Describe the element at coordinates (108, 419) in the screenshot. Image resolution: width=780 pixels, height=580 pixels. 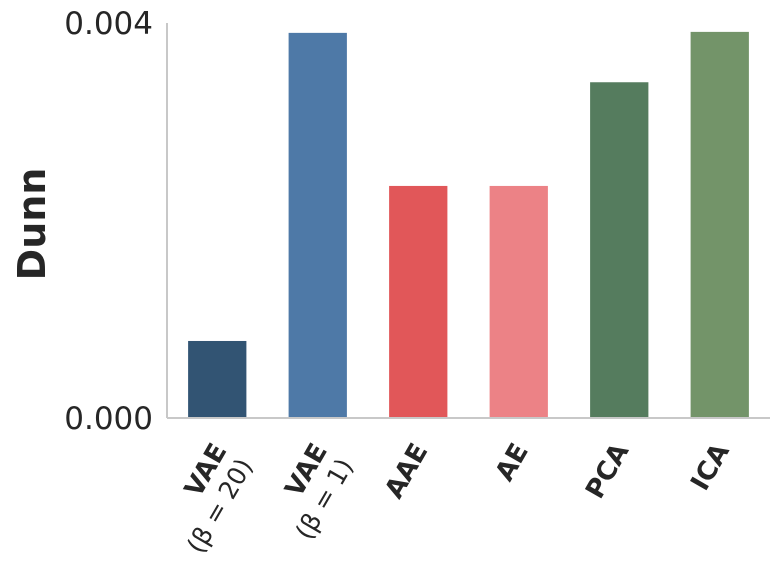
I see `y-tick-label: 0.000` at that location.